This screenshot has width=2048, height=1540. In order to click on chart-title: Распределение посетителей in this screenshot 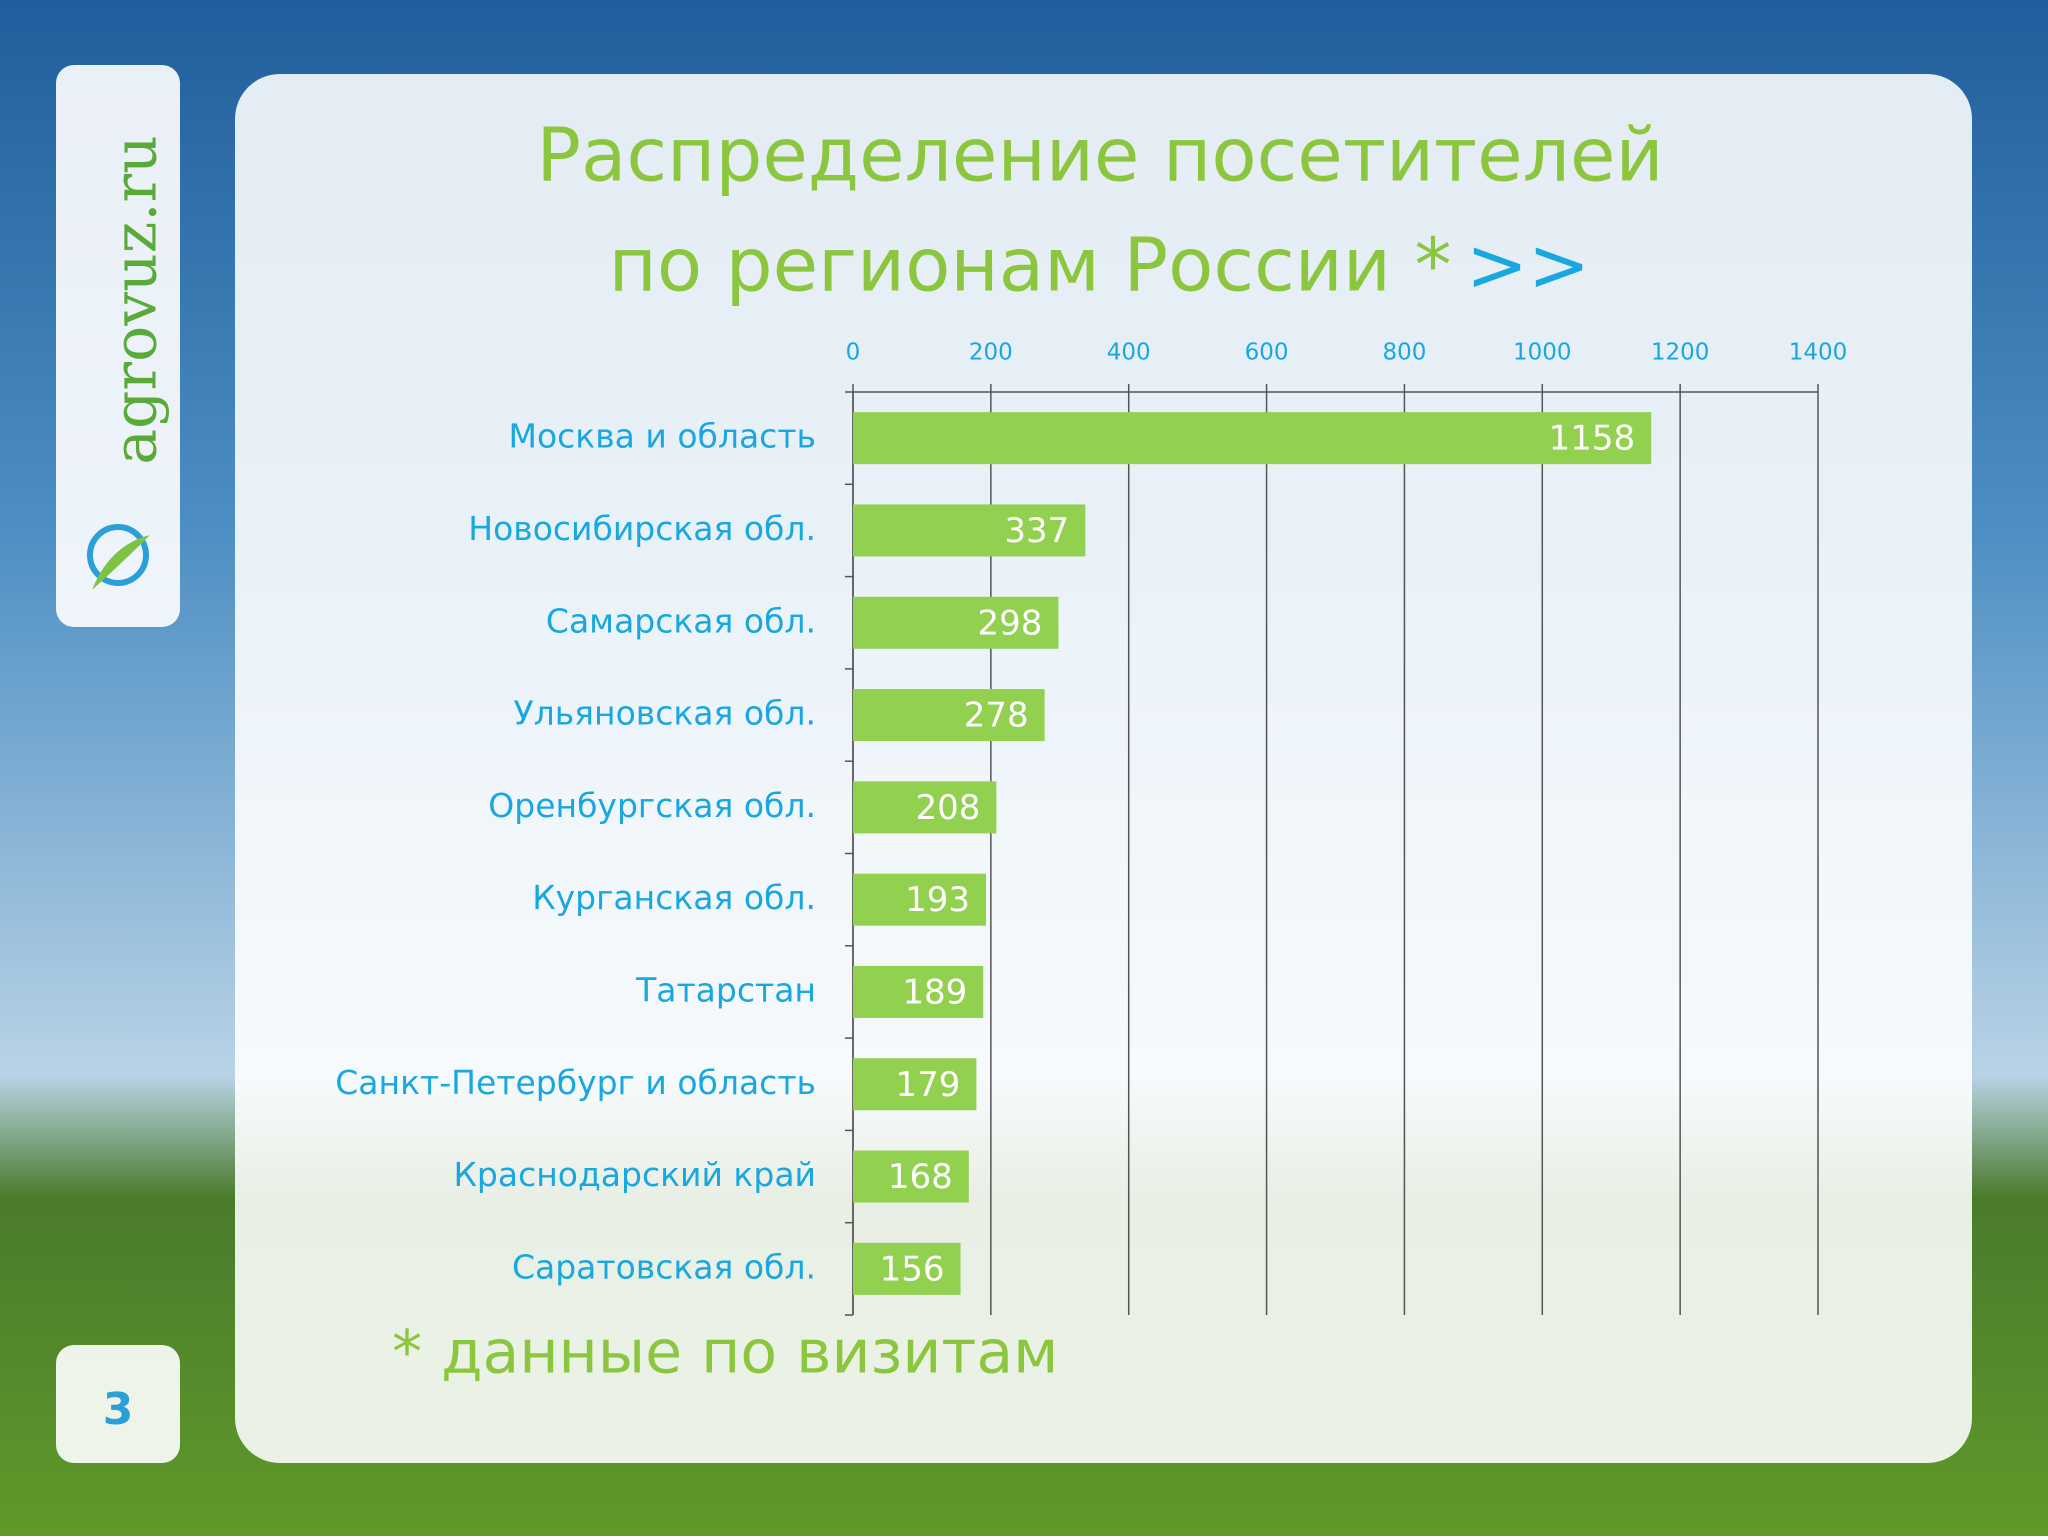, I will do `click(1099, 156)`.